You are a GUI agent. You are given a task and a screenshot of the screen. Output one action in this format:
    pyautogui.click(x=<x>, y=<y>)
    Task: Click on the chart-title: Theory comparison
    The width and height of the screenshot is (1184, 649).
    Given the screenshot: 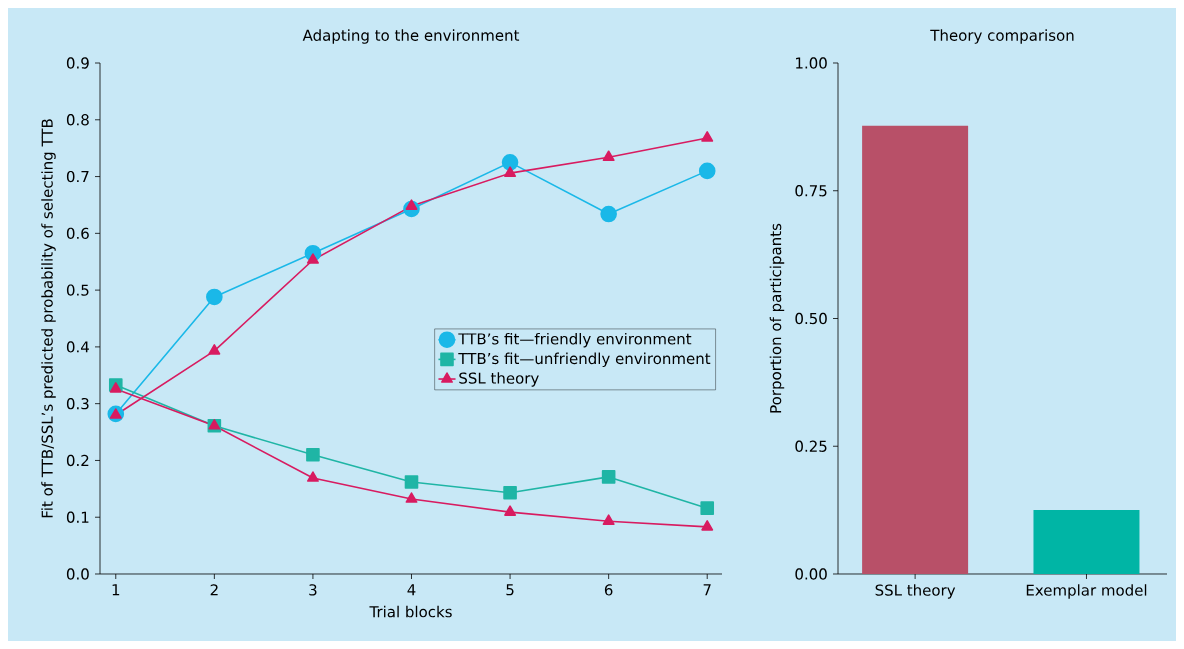 What is the action you would take?
    pyautogui.click(x=1002, y=36)
    